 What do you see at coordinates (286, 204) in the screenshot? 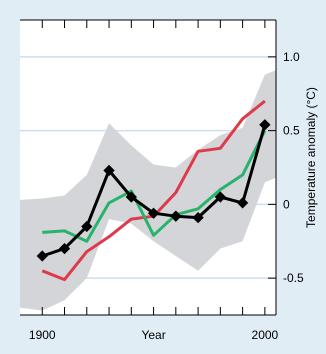
I see `y-tick-label-1: 0` at bounding box center [286, 204].